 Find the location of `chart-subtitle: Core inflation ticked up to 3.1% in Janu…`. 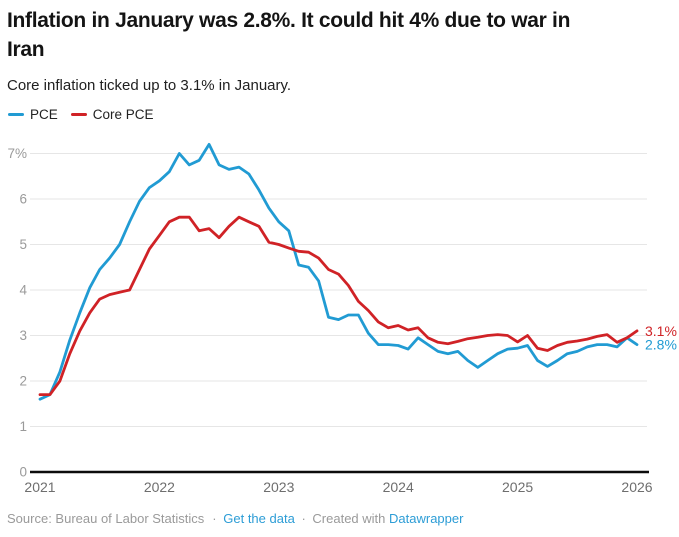

chart-subtitle: Core inflation ticked up to 3.1% in Janu… is located at coordinates (149, 85).